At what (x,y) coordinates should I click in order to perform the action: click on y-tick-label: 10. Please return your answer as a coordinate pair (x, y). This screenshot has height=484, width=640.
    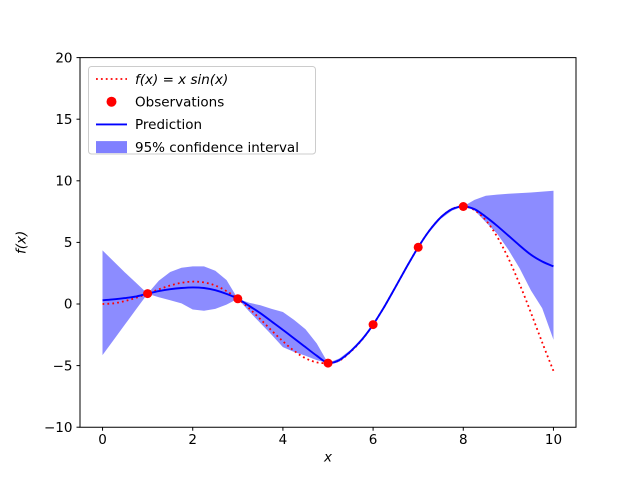
    Looking at the image, I should click on (63, 182).